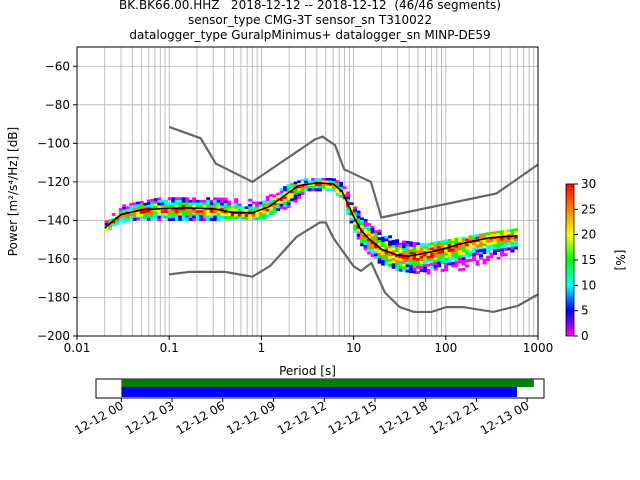 The image size is (640, 480). What do you see at coordinates (570, 260) in the screenshot?
I see `colorbar-scale` at bounding box center [570, 260].